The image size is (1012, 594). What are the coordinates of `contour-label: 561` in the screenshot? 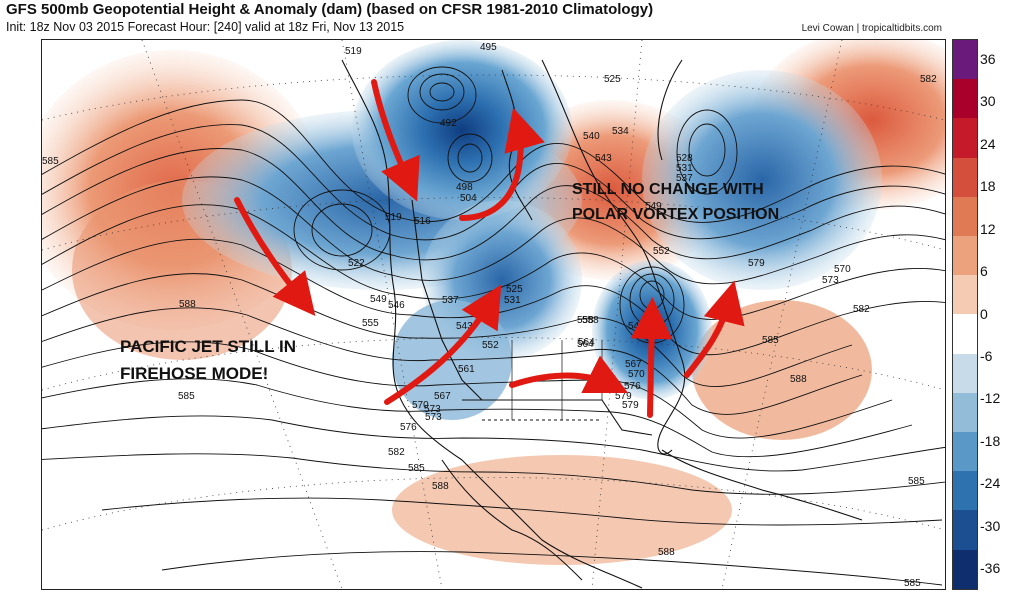 It's located at (466, 369).